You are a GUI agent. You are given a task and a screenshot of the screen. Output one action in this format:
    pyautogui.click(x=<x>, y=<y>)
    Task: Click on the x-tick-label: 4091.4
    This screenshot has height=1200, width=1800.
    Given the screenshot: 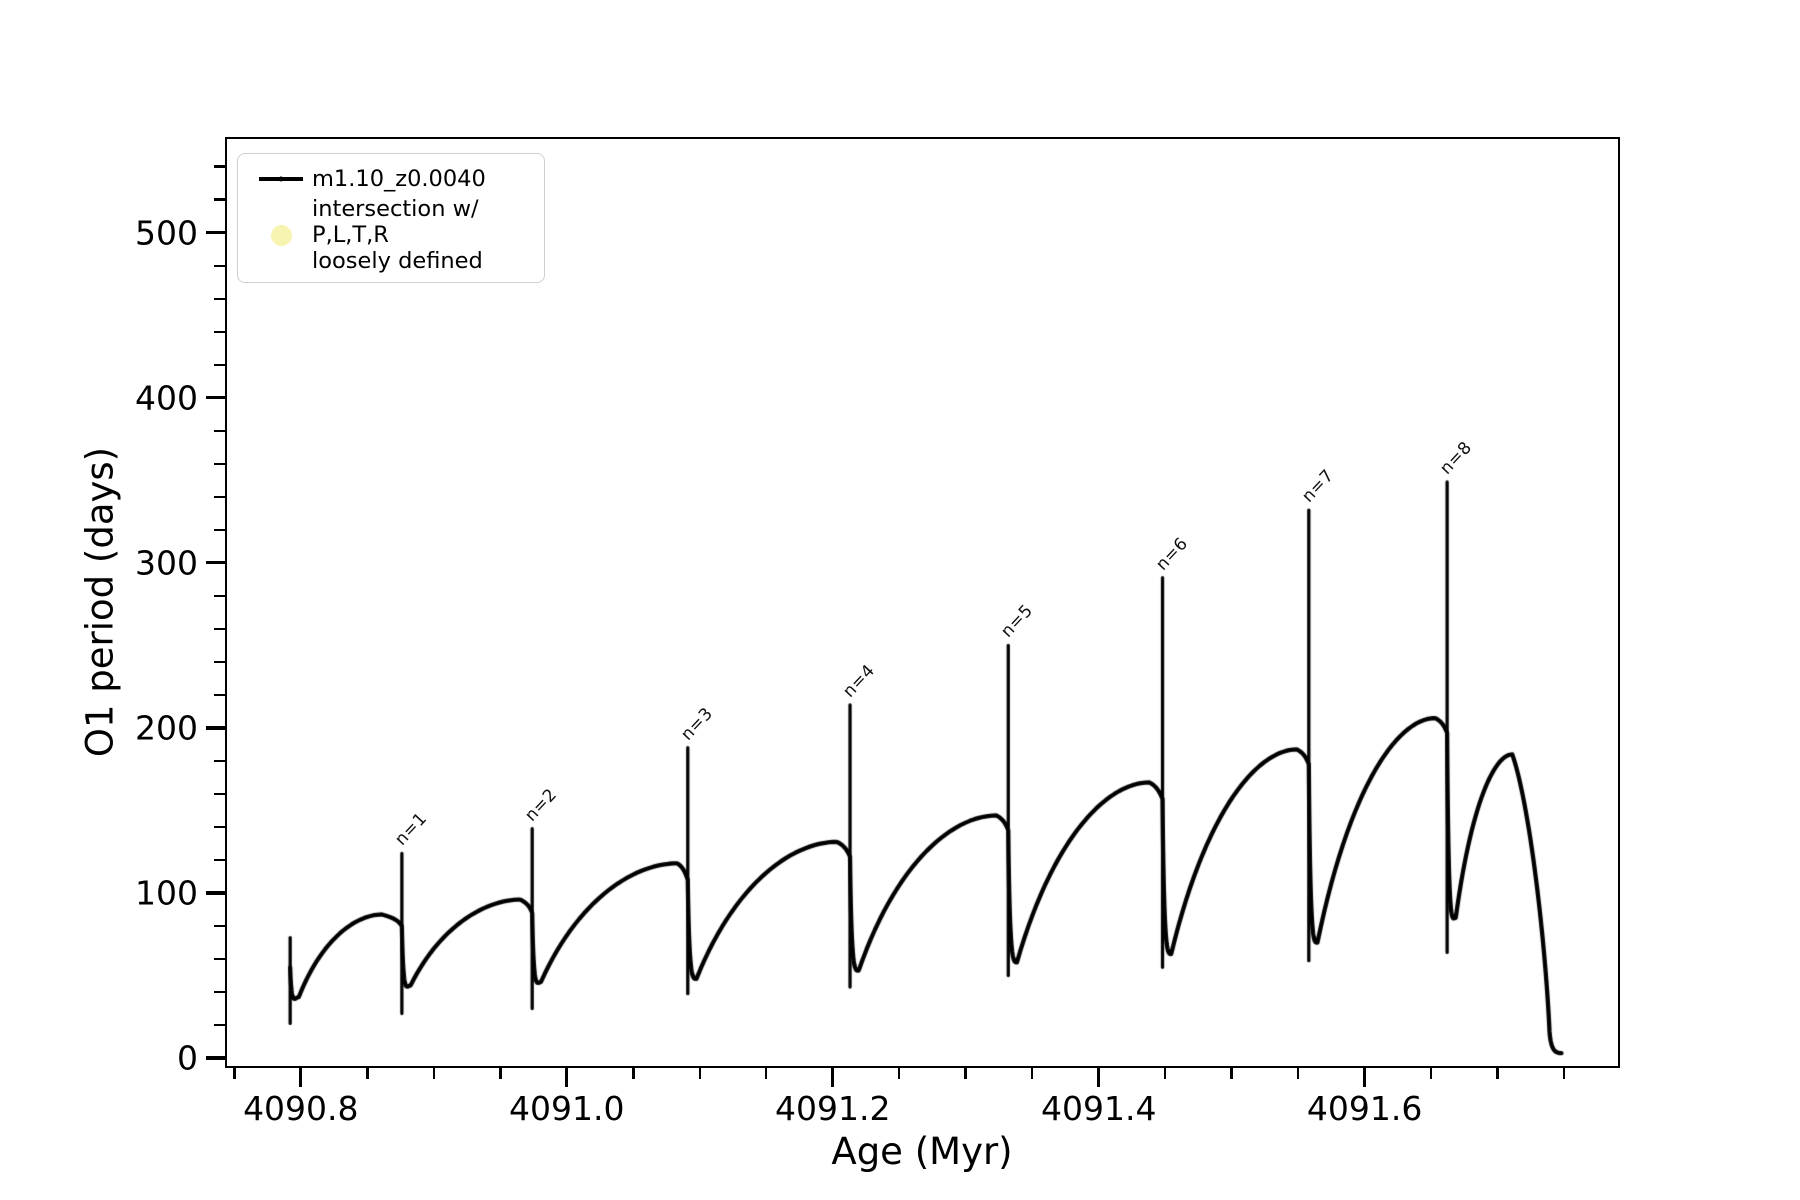 What is the action you would take?
    pyautogui.click(x=1098, y=1108)
    